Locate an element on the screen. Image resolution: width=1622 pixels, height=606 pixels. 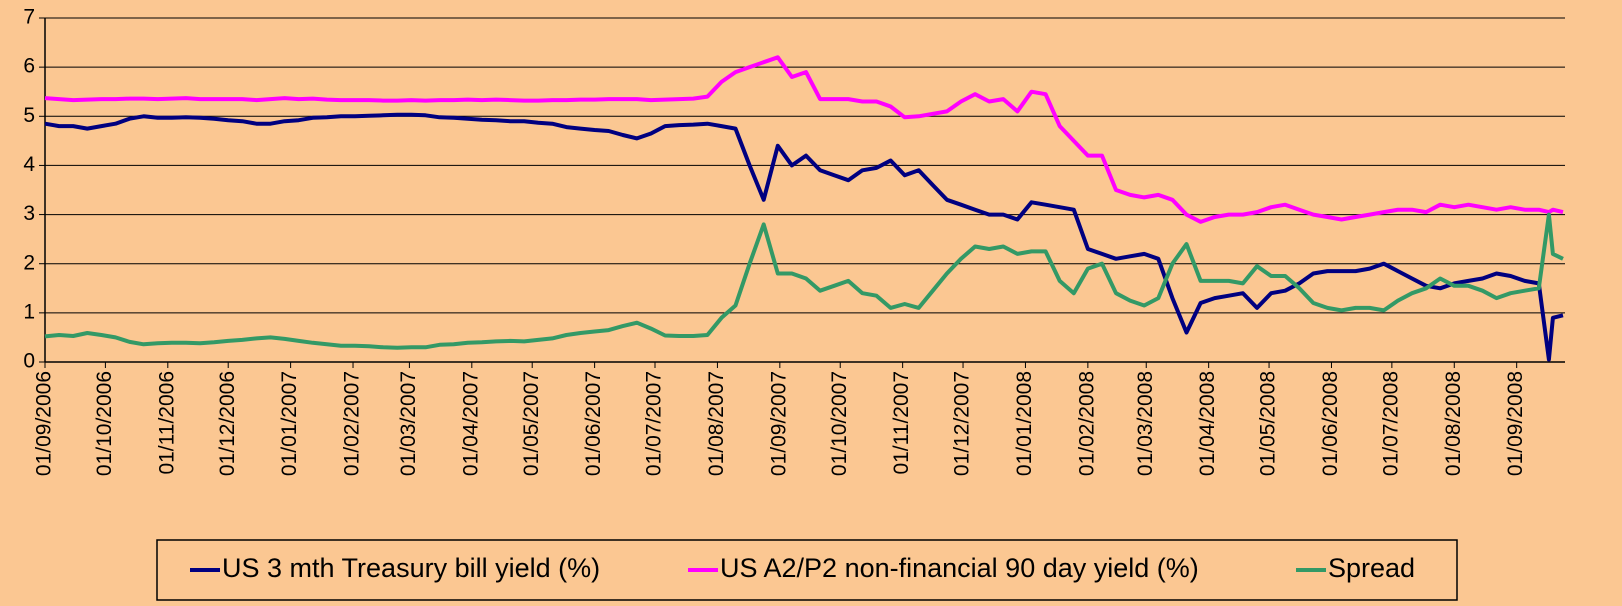
legend-label: US 3 mth Treasury bill yield (%) is located at coordinates (411, 568).